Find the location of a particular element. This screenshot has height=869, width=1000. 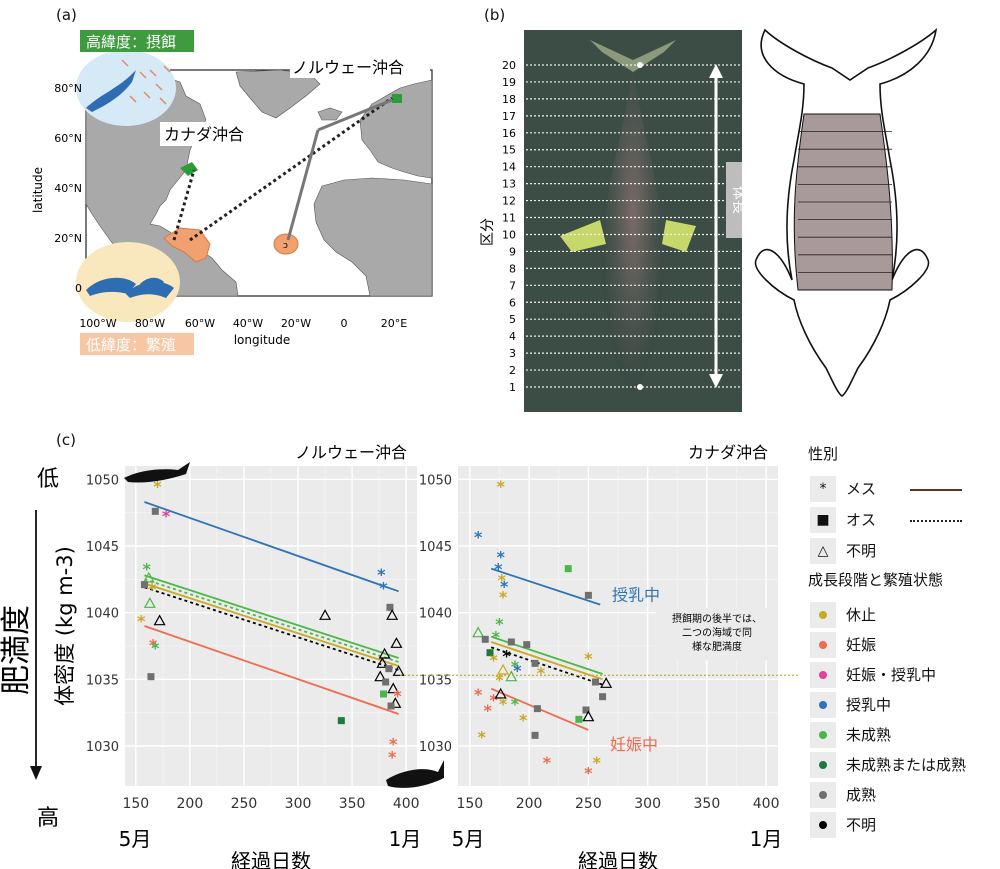

segment-number: 14 is located at coordinates (509, 167).